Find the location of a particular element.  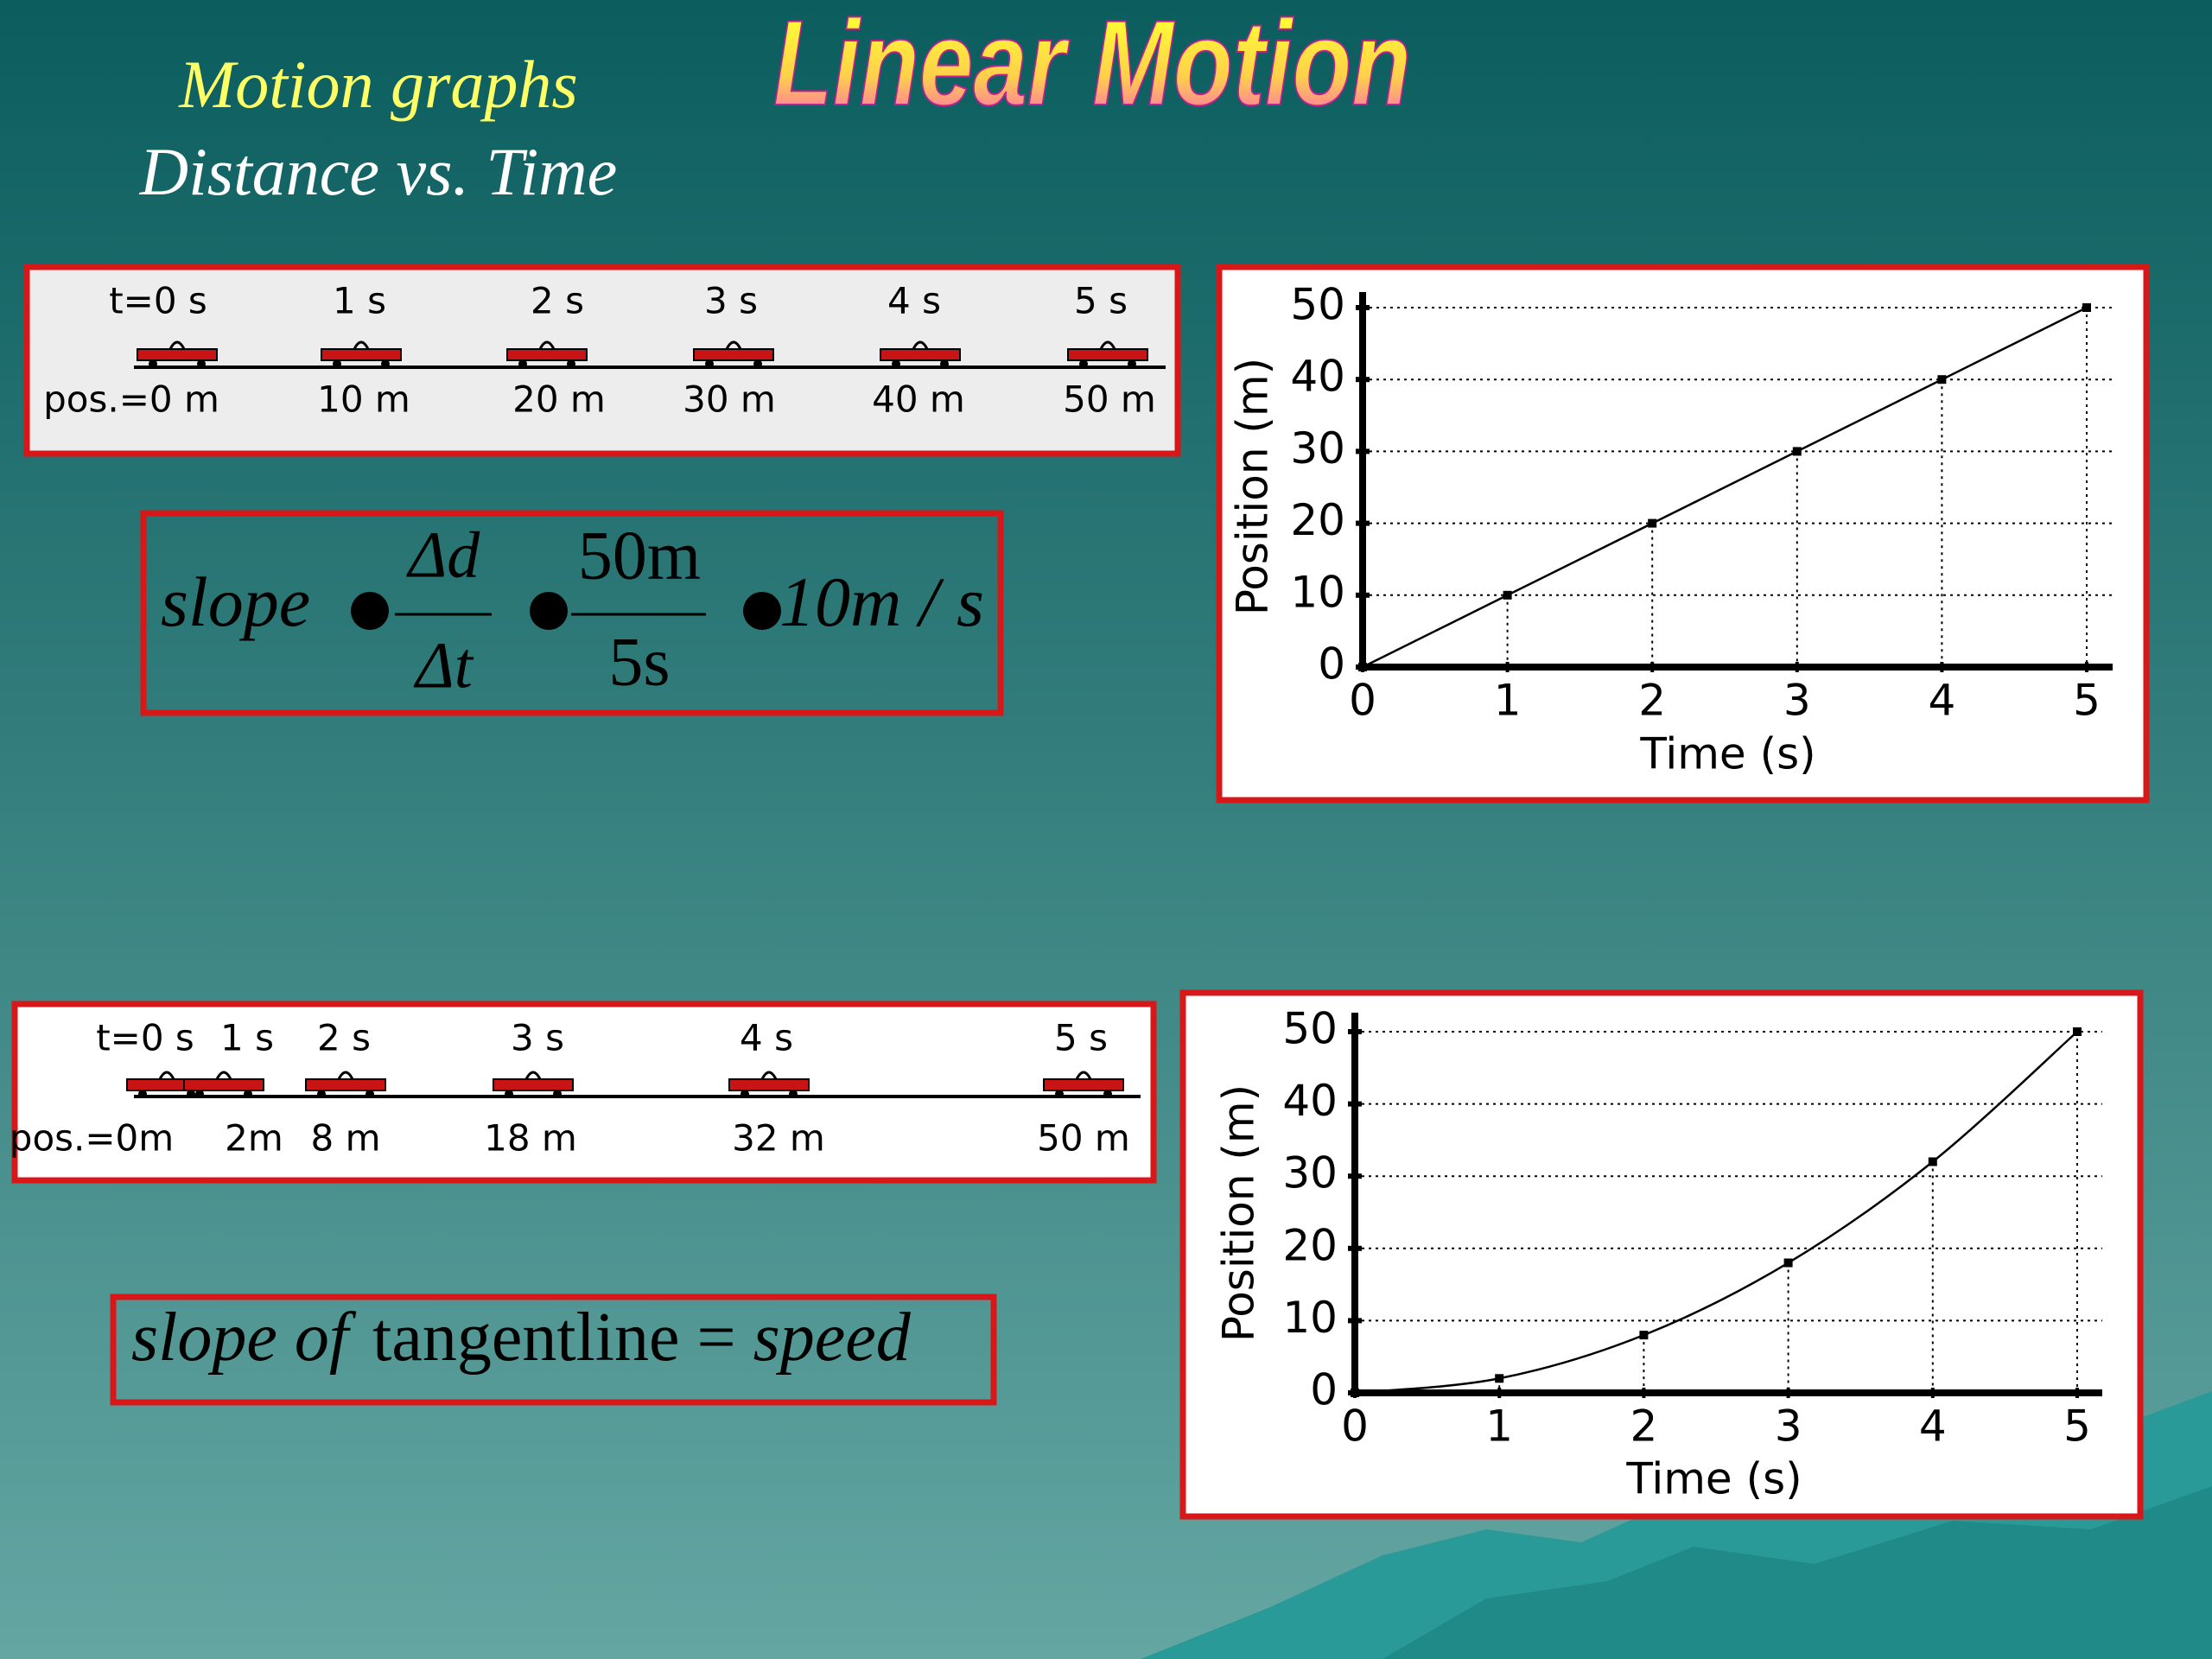

position-label: pos.=0m is located at coordinates (92, 1138).